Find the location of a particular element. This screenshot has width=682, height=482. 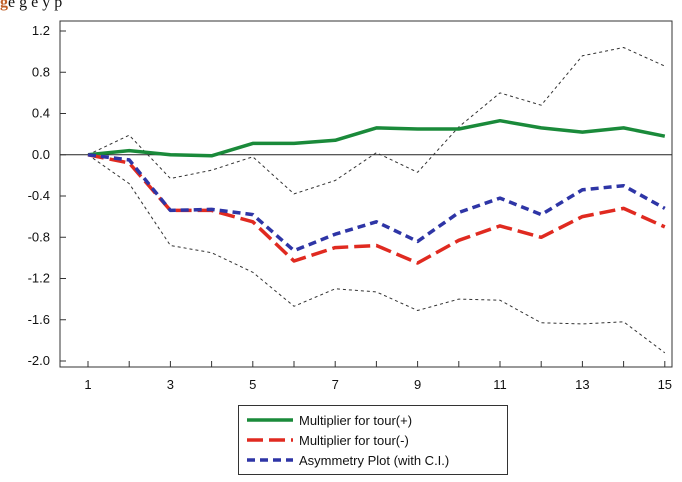

legend-item-negative: Multiplier for tour(-) is located at coordinates (377, 440).